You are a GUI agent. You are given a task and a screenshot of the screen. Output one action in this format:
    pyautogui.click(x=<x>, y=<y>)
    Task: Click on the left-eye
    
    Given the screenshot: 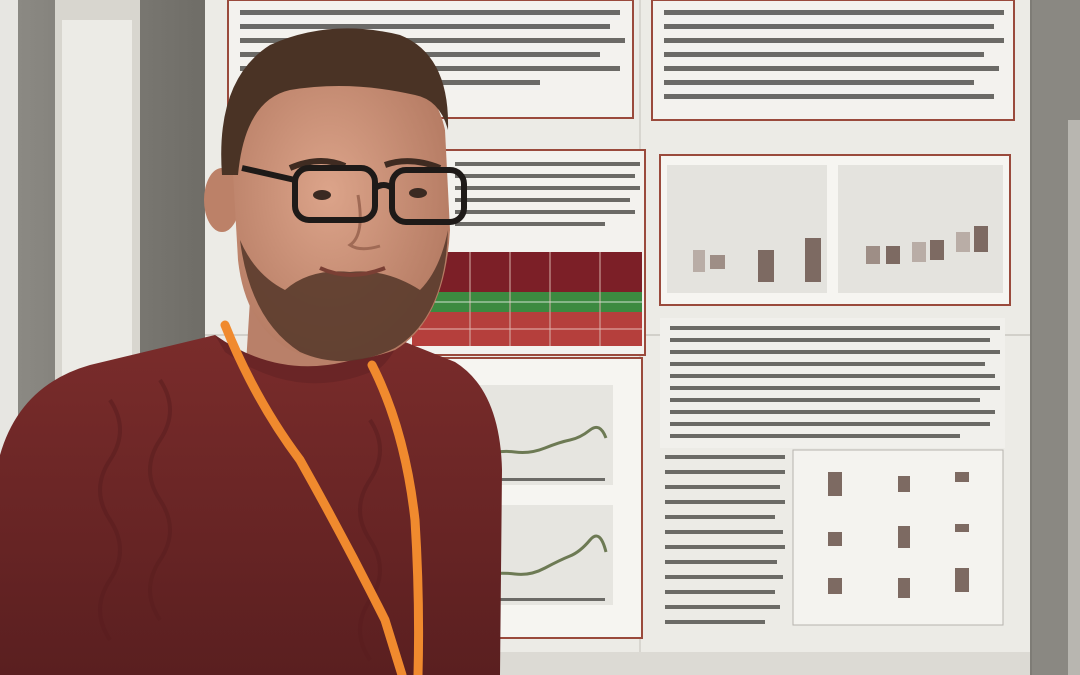 What is the action you would take?
    pyautogui.click(x=322, y=195)
    